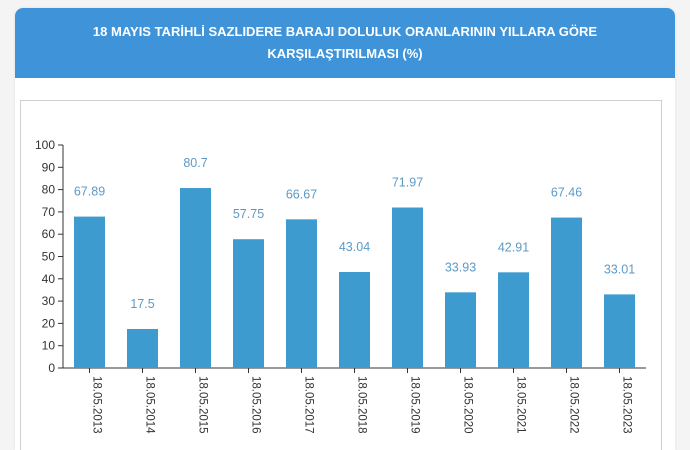 This screenshot has width=690, height=450. What do you see at coordinates (309, 405) in the screenshot?
I see `x-tick-label: 18.05.2017` at bounding box center [309, 405].